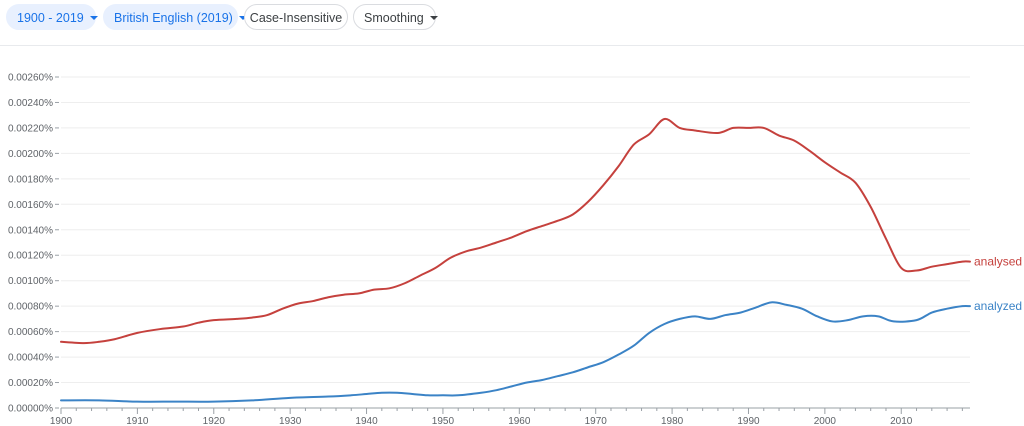  I want to click on y-tick-label: 0.00200%, so click(30, 154).